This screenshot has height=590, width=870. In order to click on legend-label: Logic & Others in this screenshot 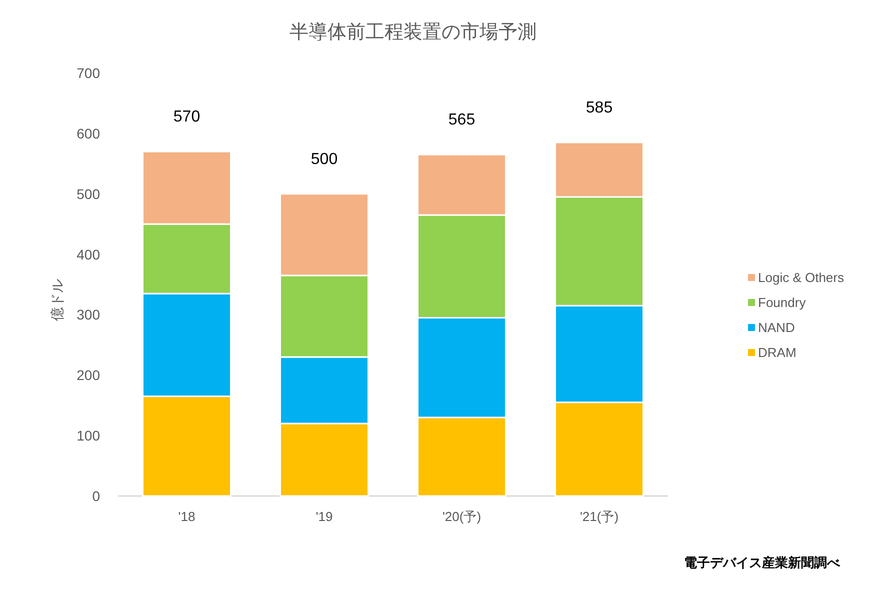, I will do `click(801, 277)`.